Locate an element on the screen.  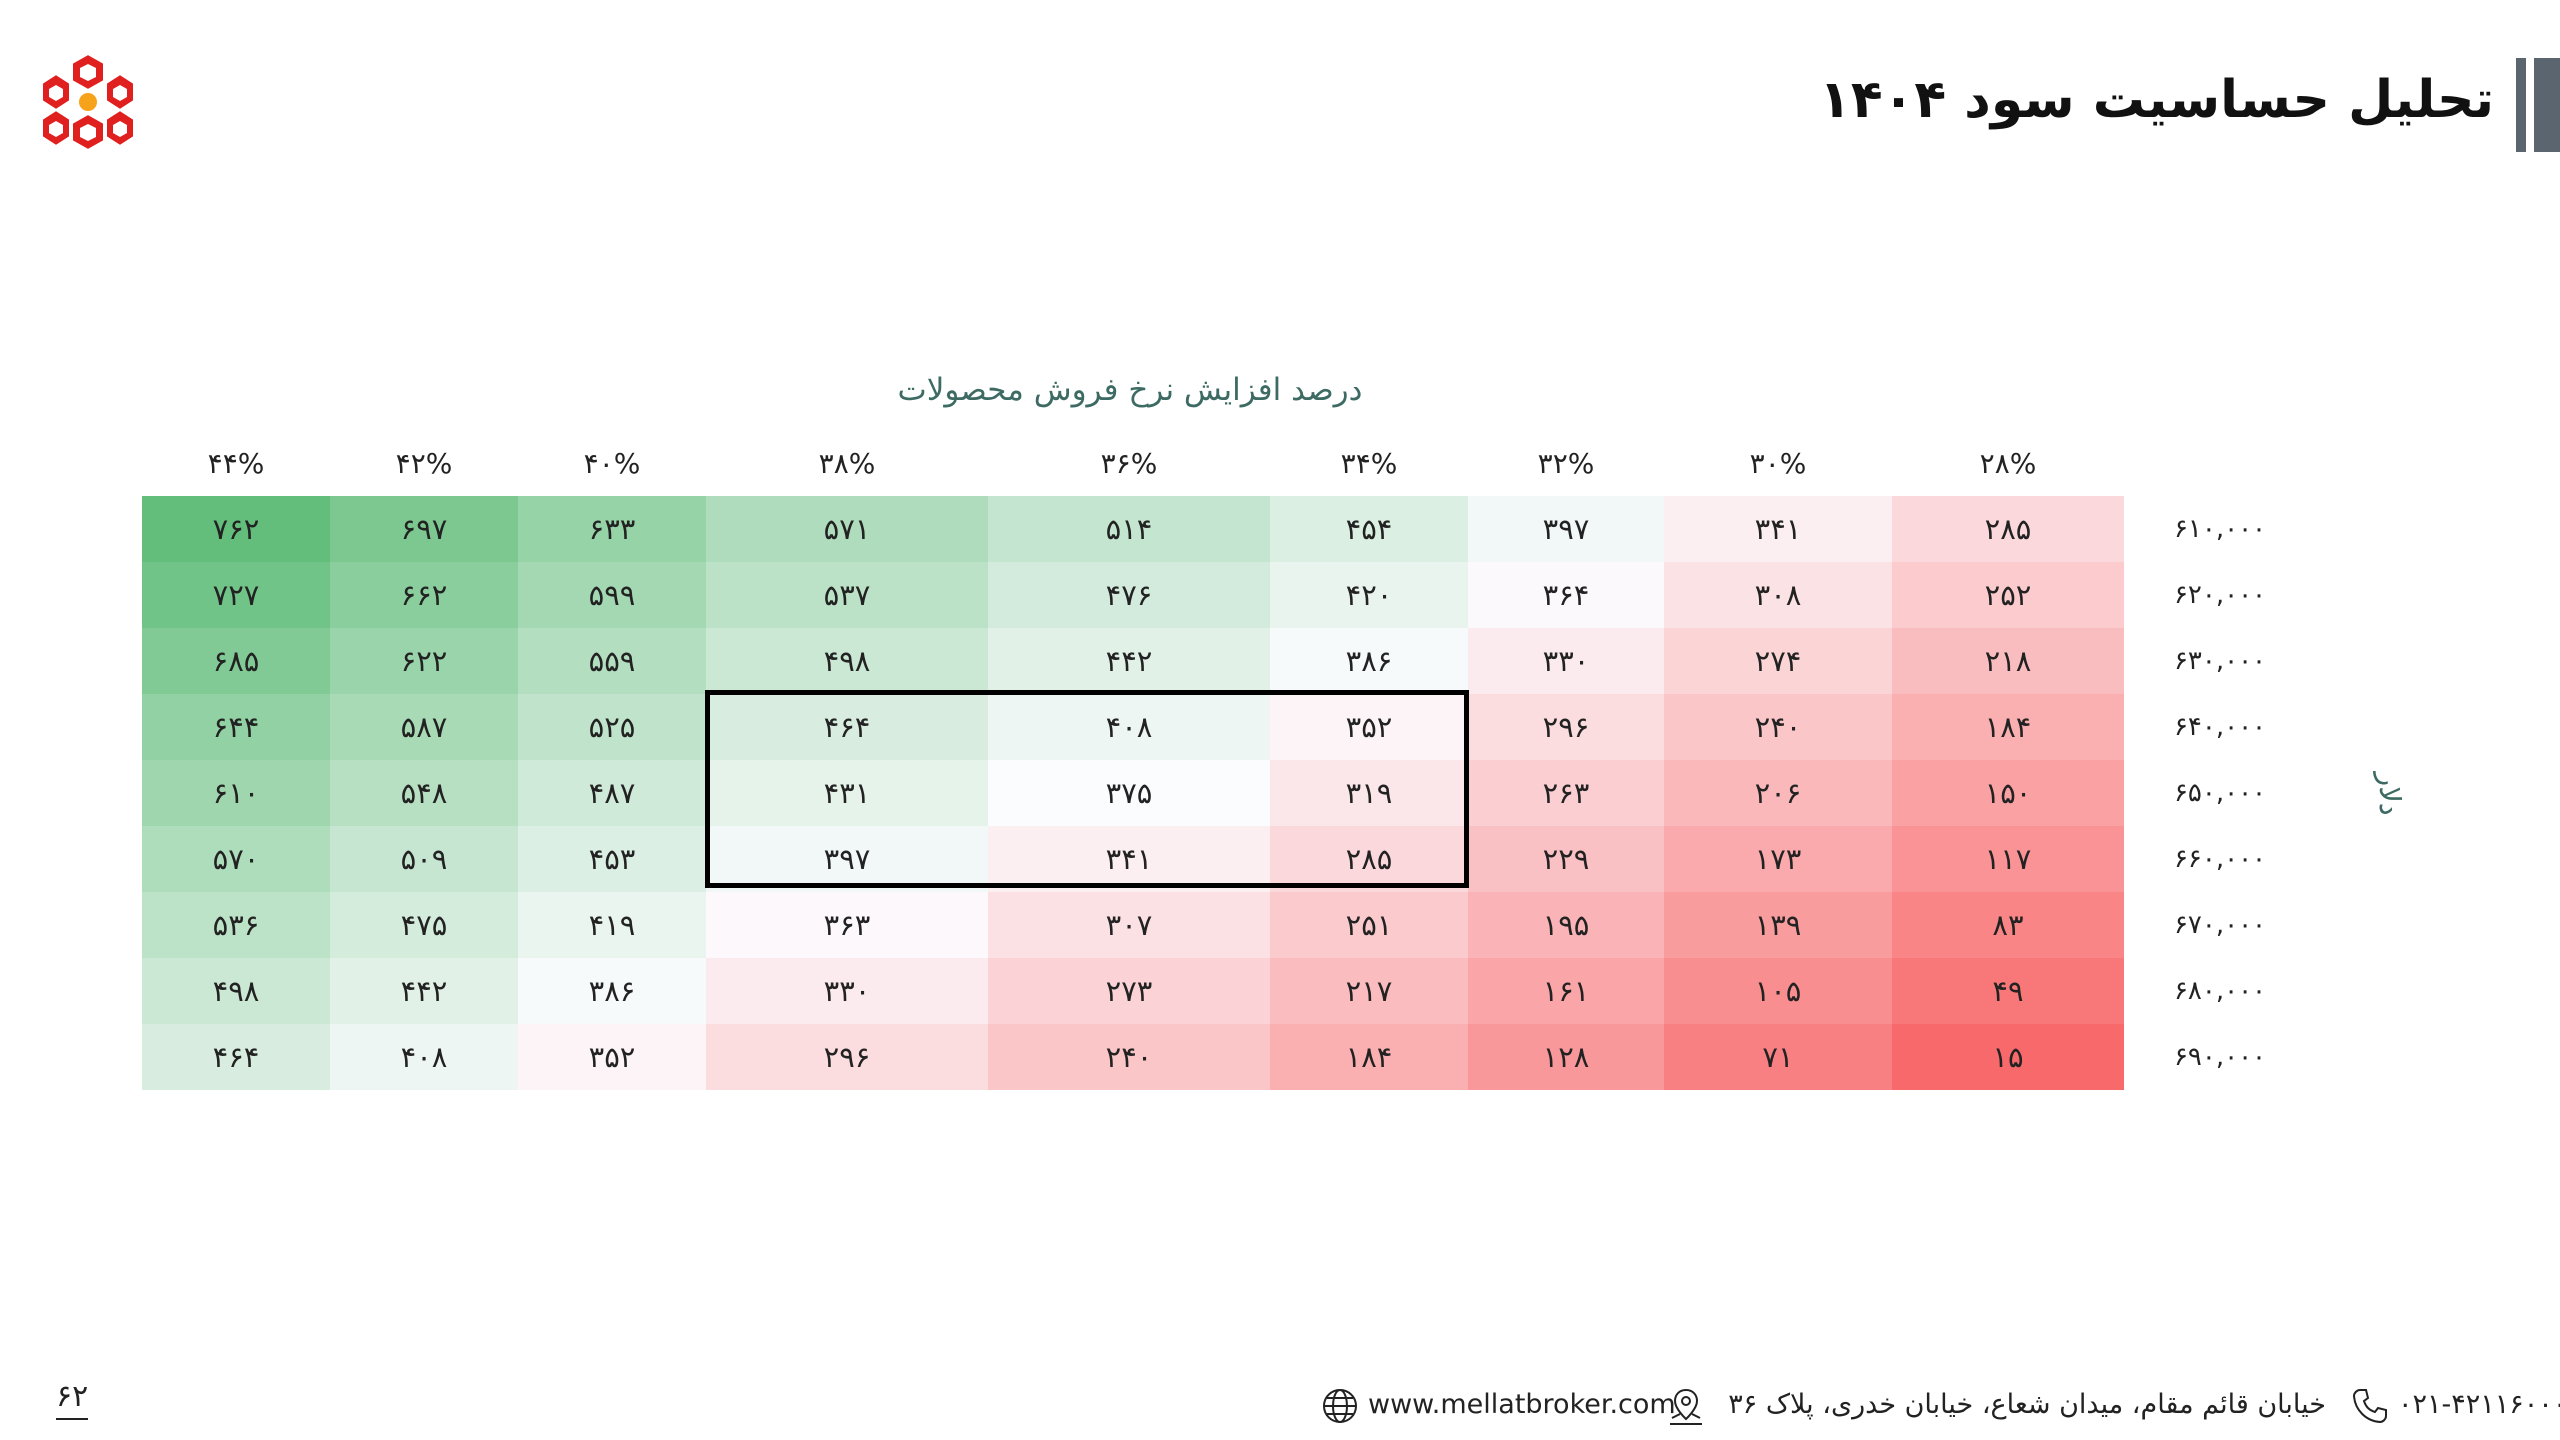
phone-icon is located at coordinates (2369, 1406).